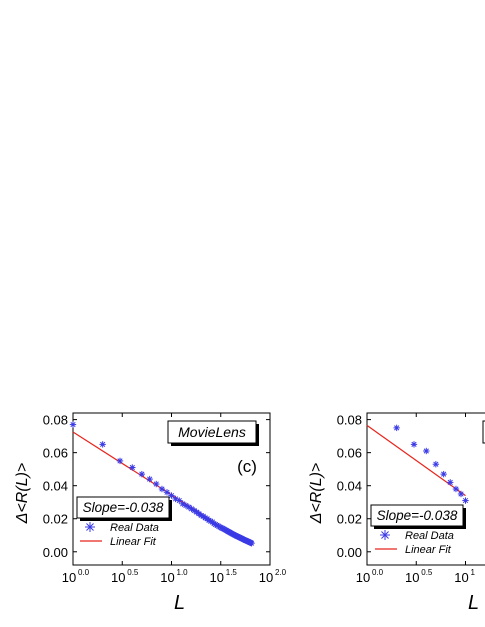 The height and width of the screenshot is (627, 485). Describe the element at coordinates (483, 432) in the screenshot. I see `dataset-box-partial` at that location.